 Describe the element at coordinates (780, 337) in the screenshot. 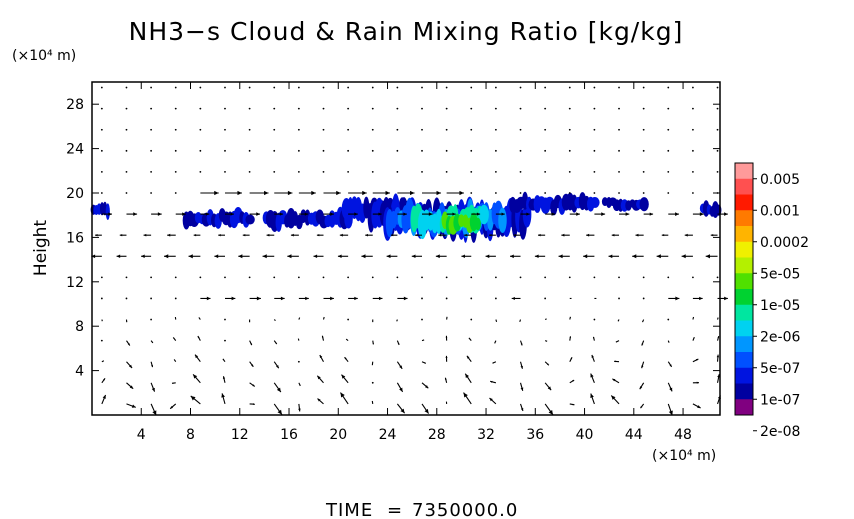

I see `legend-label: 2e-06` at that location.